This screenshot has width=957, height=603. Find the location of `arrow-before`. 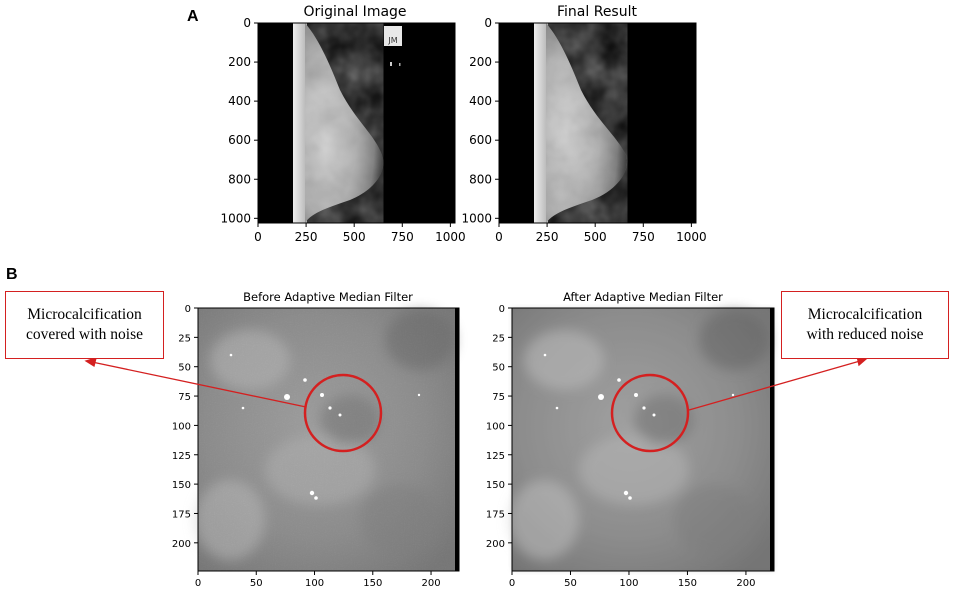

arrow-before is located at coordinates (199, 384).